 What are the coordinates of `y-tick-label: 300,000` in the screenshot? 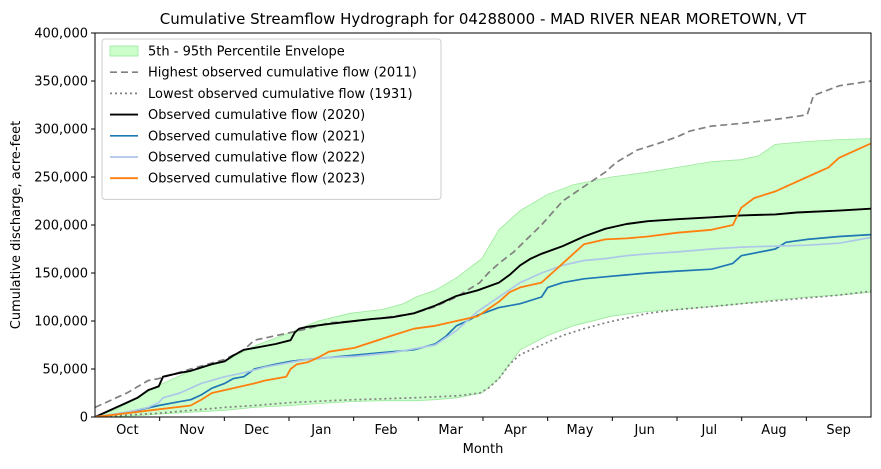 It's located at (61, 130).